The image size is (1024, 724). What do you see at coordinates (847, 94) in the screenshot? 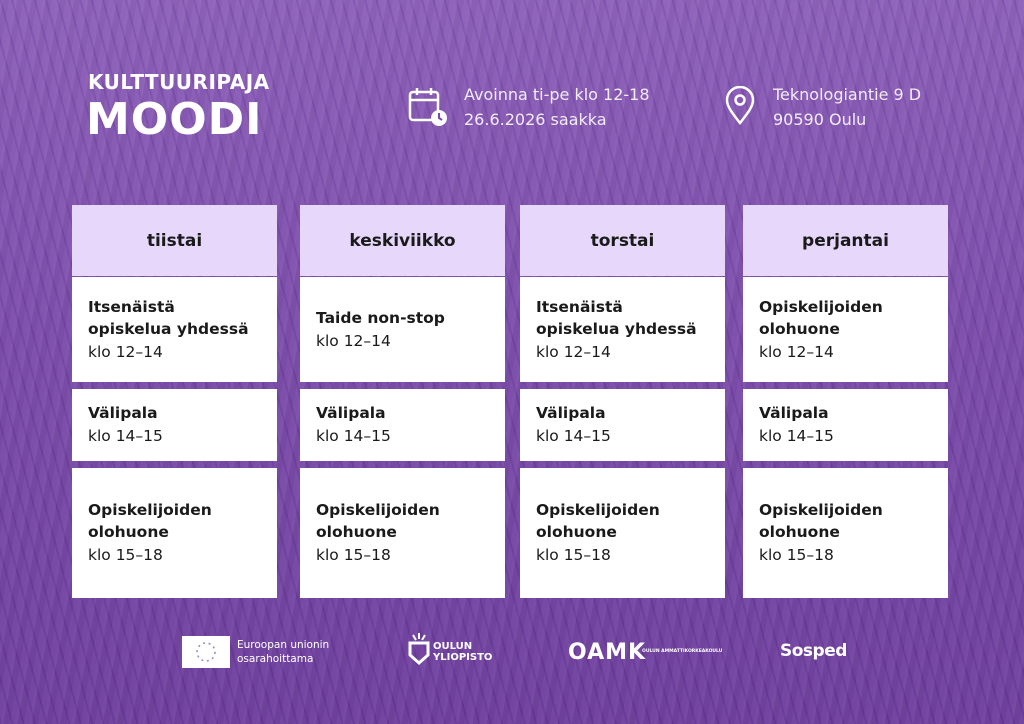
I see `address-line: Teknologiantie 9 D` at bounding box center [847, 94].